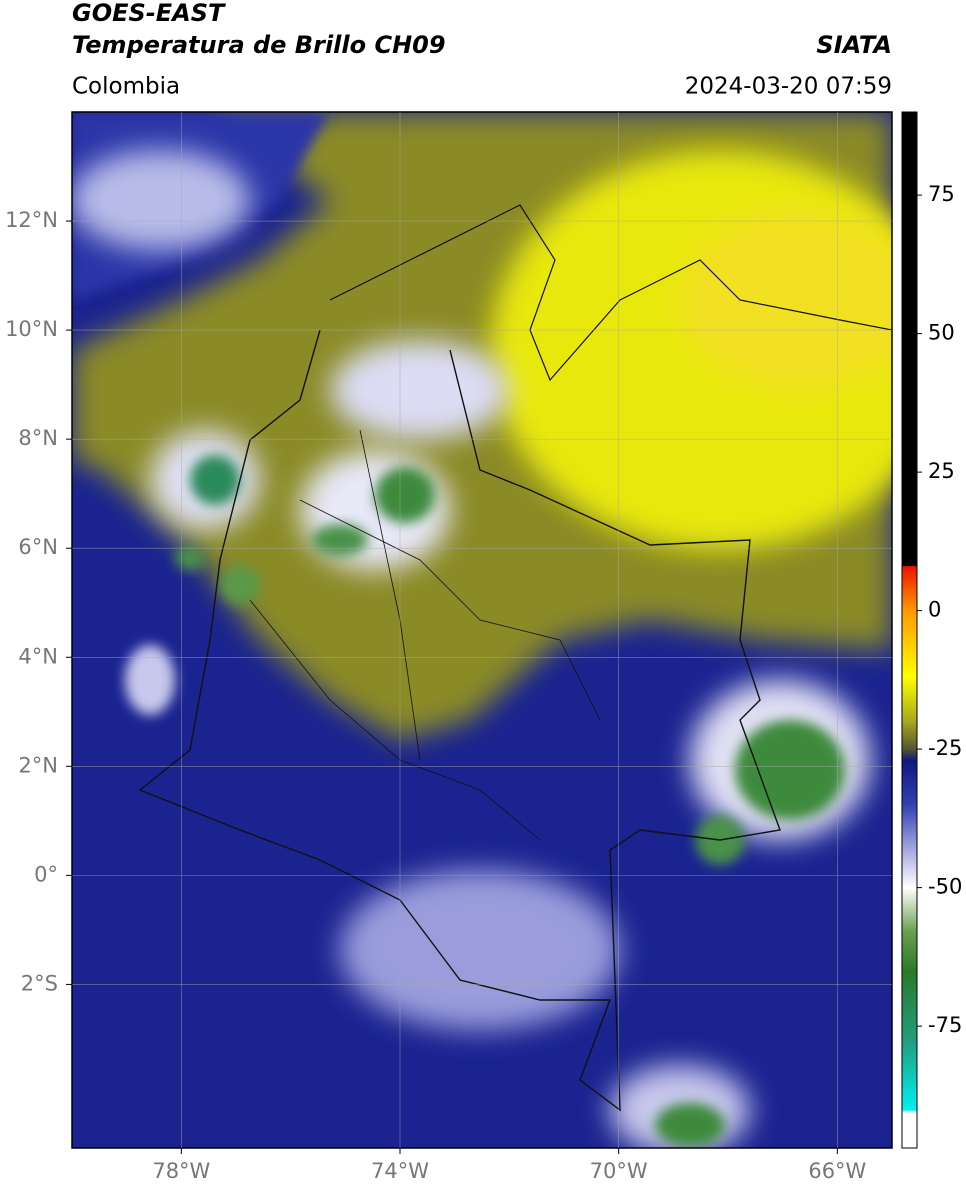  What do you see at coordinates (38, 547) in the screenshot?
I see `y-tick-label: 6°N` at bounding box center [38, 547].